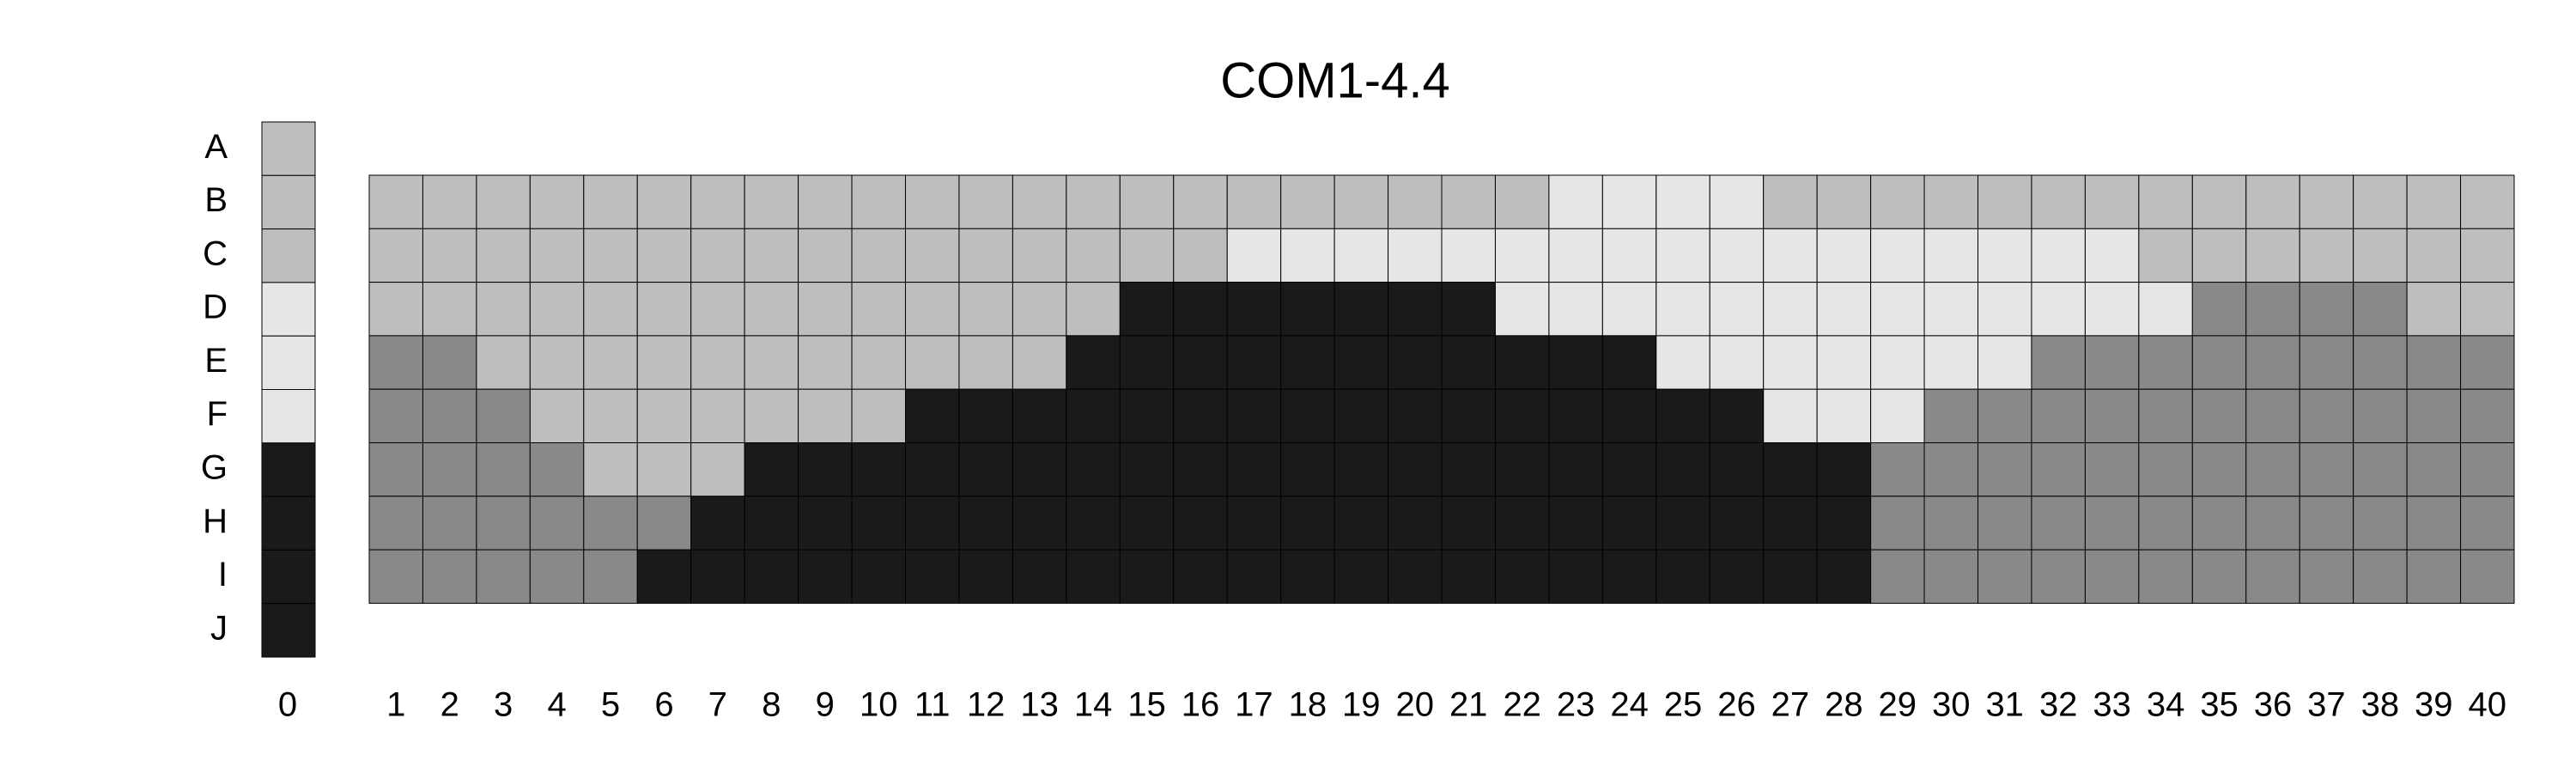  Describe the element at coordinates (771, 705) in the screenshot. I see `column-label: 8` at that location.